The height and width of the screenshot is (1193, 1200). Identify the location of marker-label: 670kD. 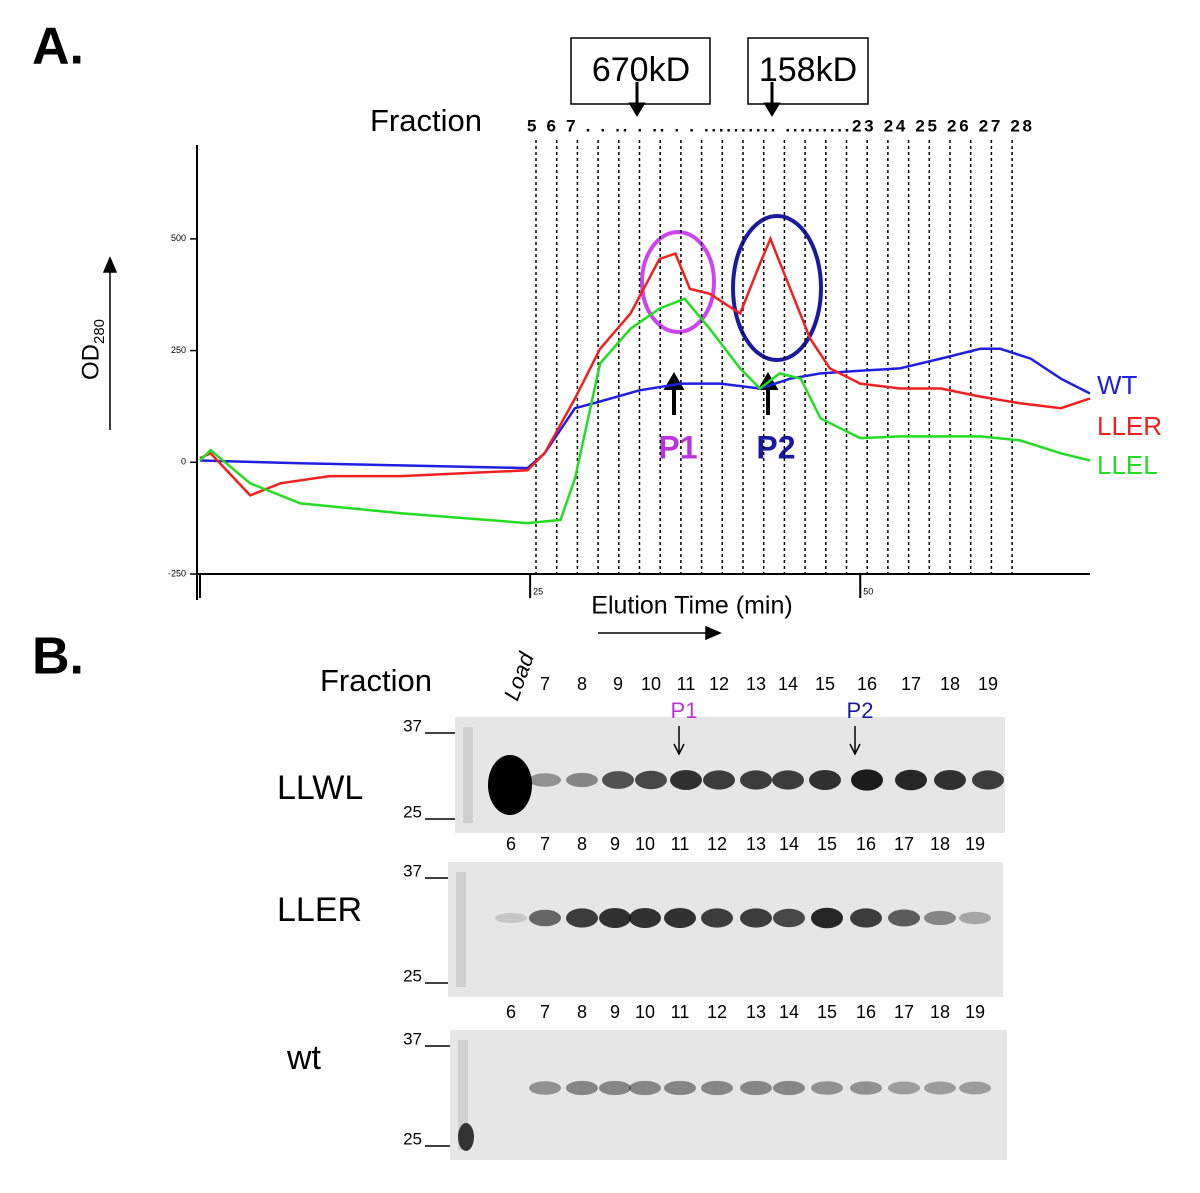
(641, 70).